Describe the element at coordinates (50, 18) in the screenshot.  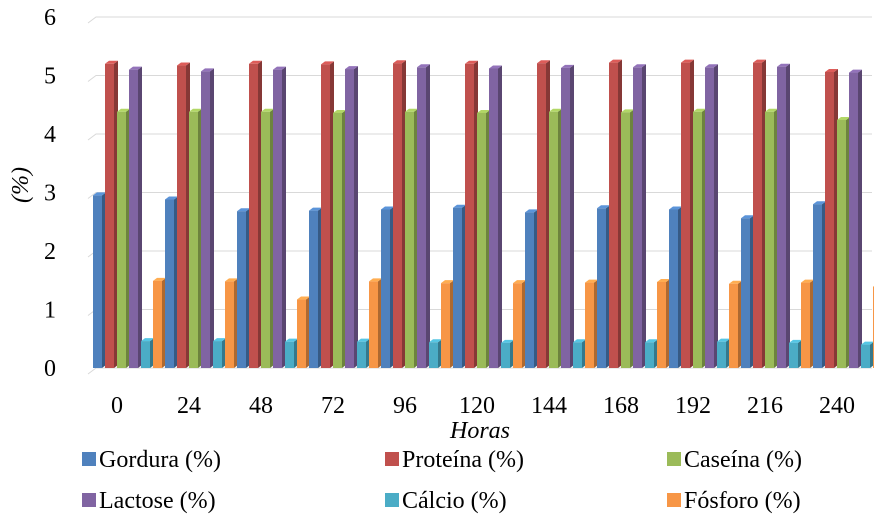
I see `y-tick-label: 6` at that location.